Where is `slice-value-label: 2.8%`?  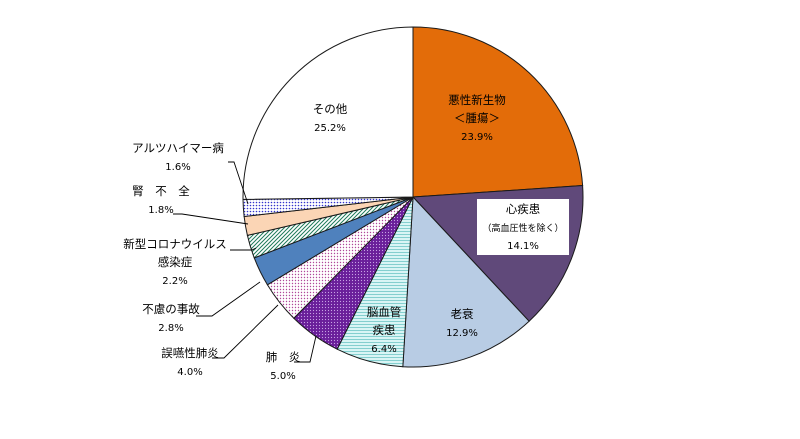 slice-value-label: 2.8% is located at coordinates (170, 328).